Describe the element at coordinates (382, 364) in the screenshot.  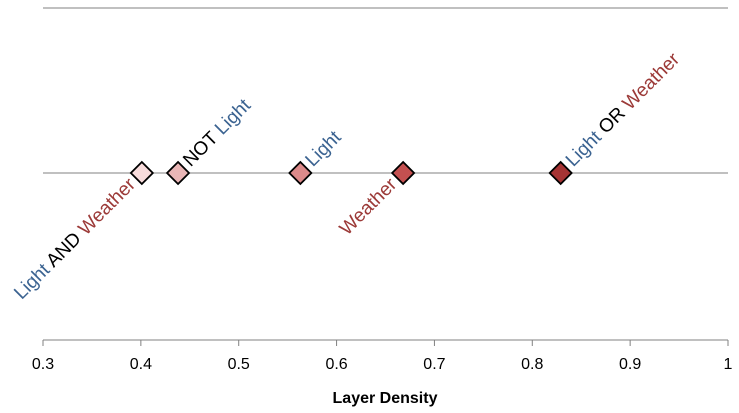
I see `x-tick-labels: 0.3 0.4 0.5 0.6 0.7 0.8 0.9 1` at that location.